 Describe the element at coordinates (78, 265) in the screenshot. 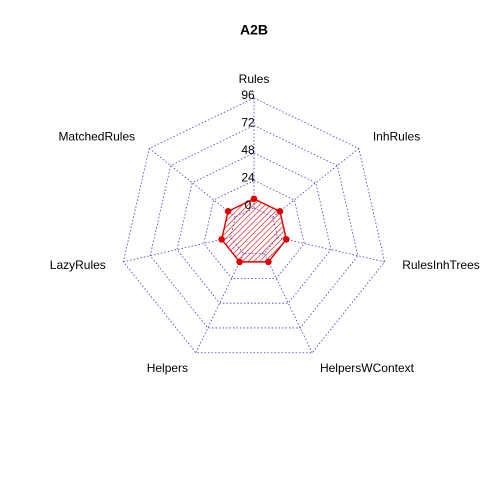

I see `axis-label-lazyrules: LazyRules` at that location.